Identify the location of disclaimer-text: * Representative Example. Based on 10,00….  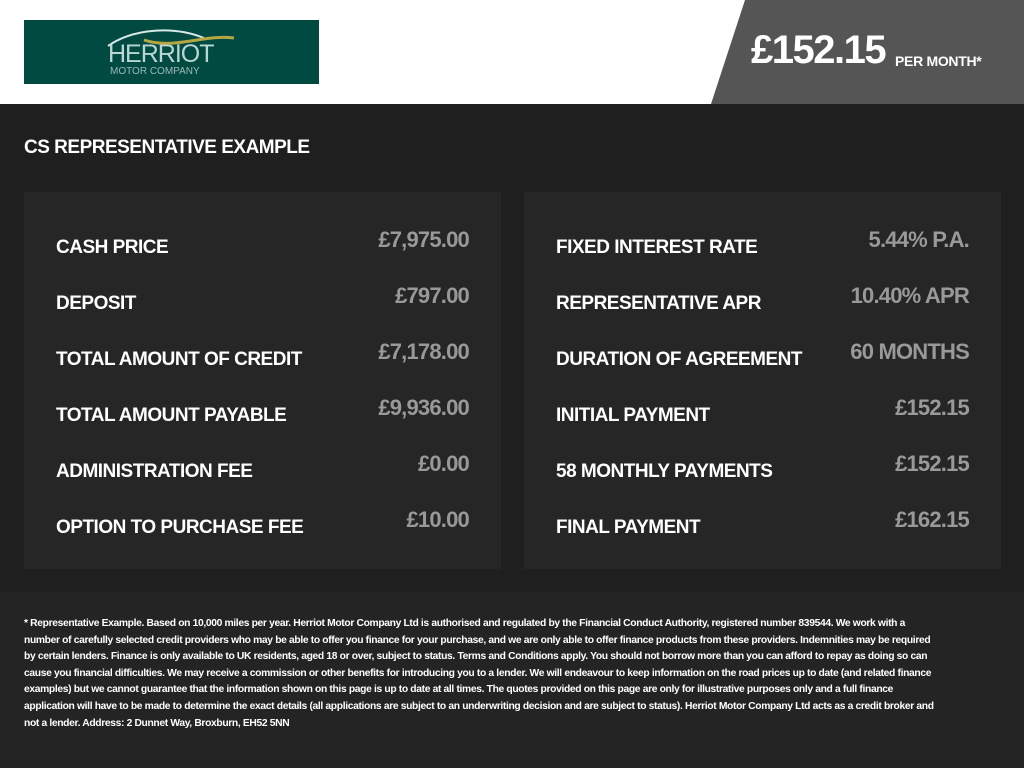
(479, 673).